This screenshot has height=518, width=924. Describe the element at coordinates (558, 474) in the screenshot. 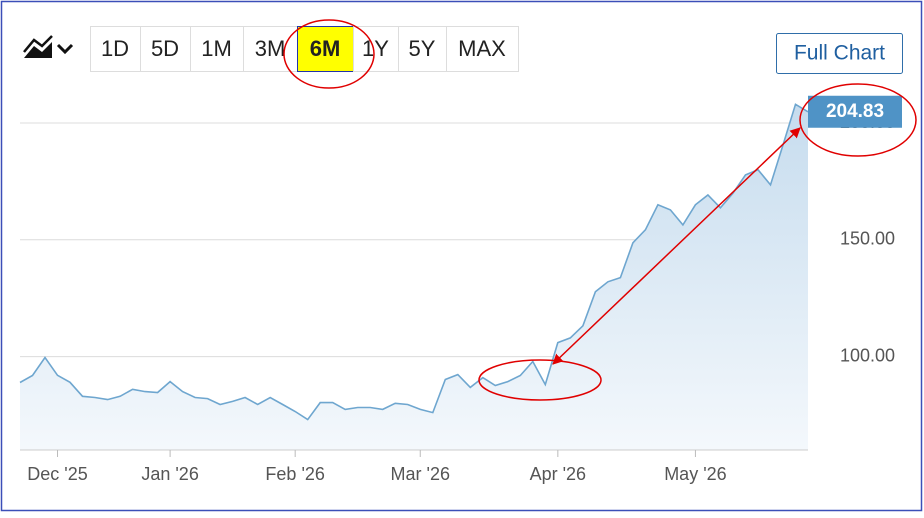

I see `x-tick-label: Apr '26` at that location.